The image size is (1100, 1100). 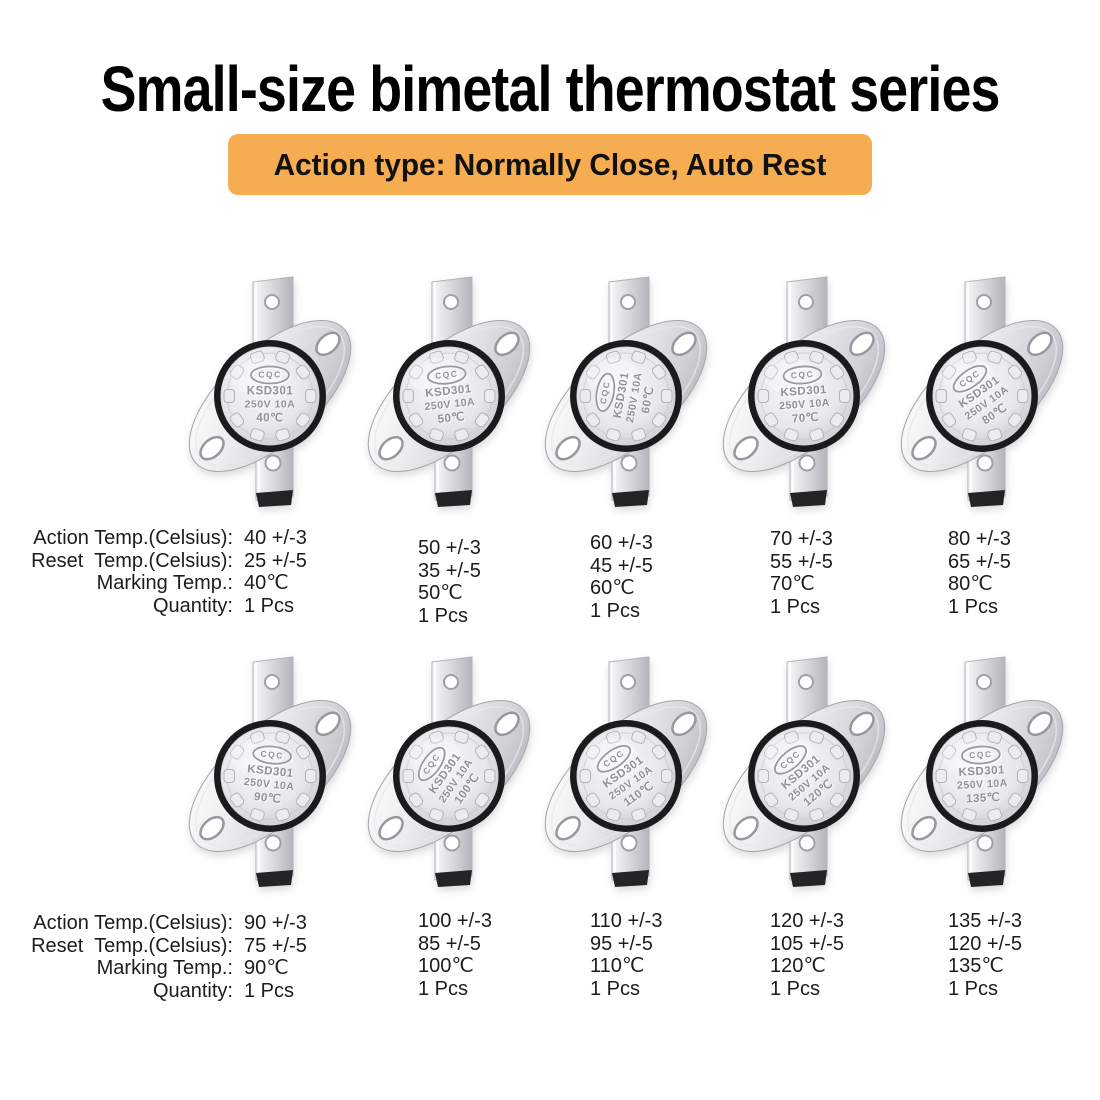 I want to click on spec-values-column: 50 +/-3 35 +/-5 50℃ 1 Pcs, so click(x=498, y=582).